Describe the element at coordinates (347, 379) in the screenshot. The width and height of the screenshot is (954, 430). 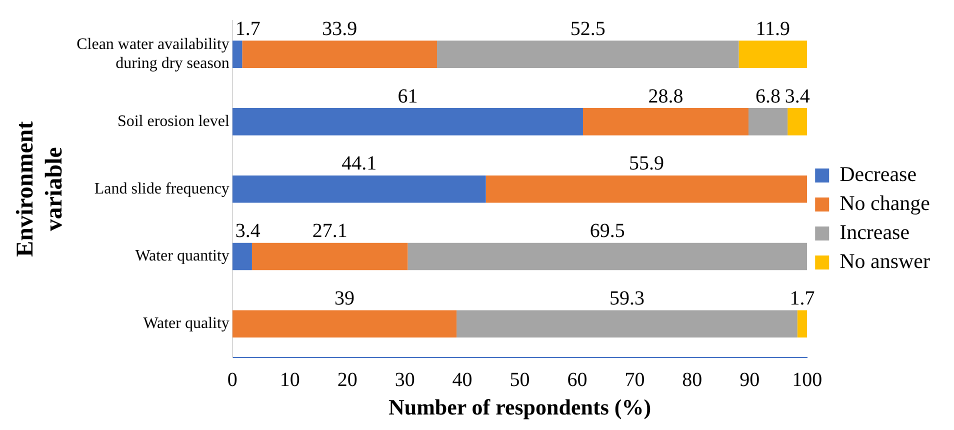
I see `x-tick-label: 20` at that location.